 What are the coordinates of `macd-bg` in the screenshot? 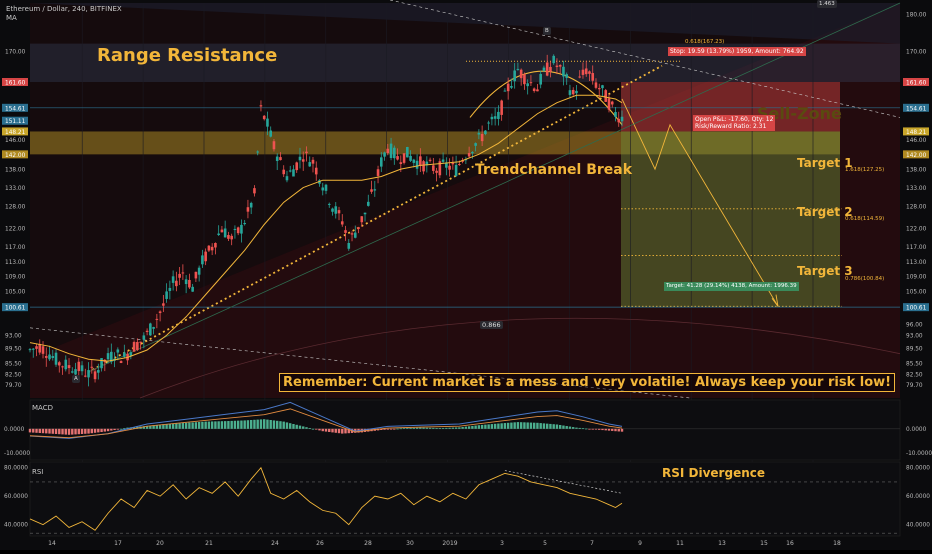 It's located at (465, 430).